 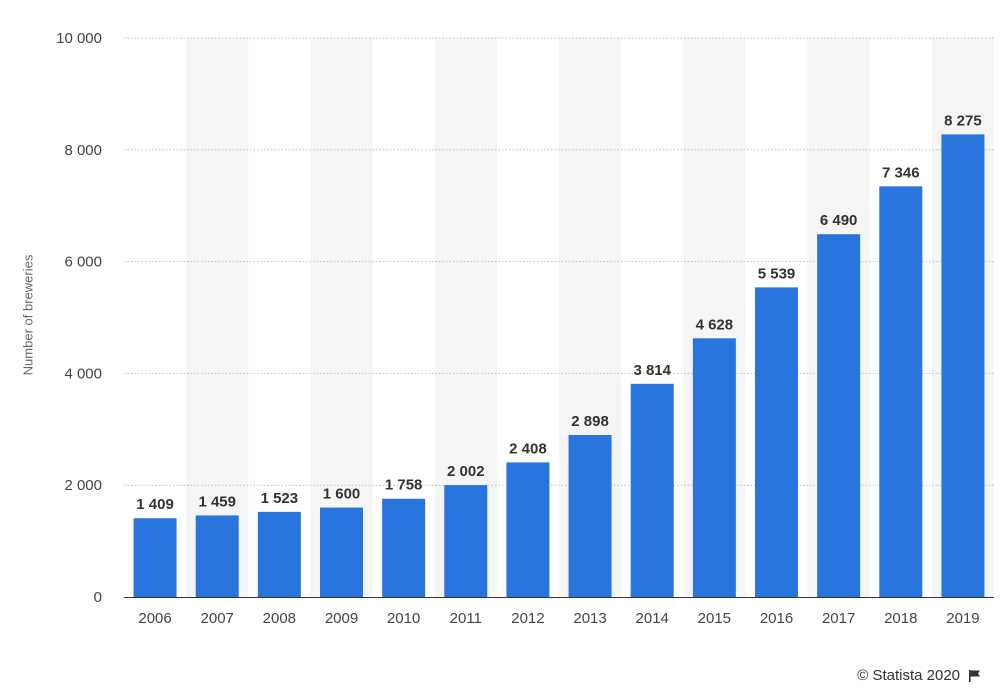 I want to click on value-label: 1 600, so click(x=342, y=494).